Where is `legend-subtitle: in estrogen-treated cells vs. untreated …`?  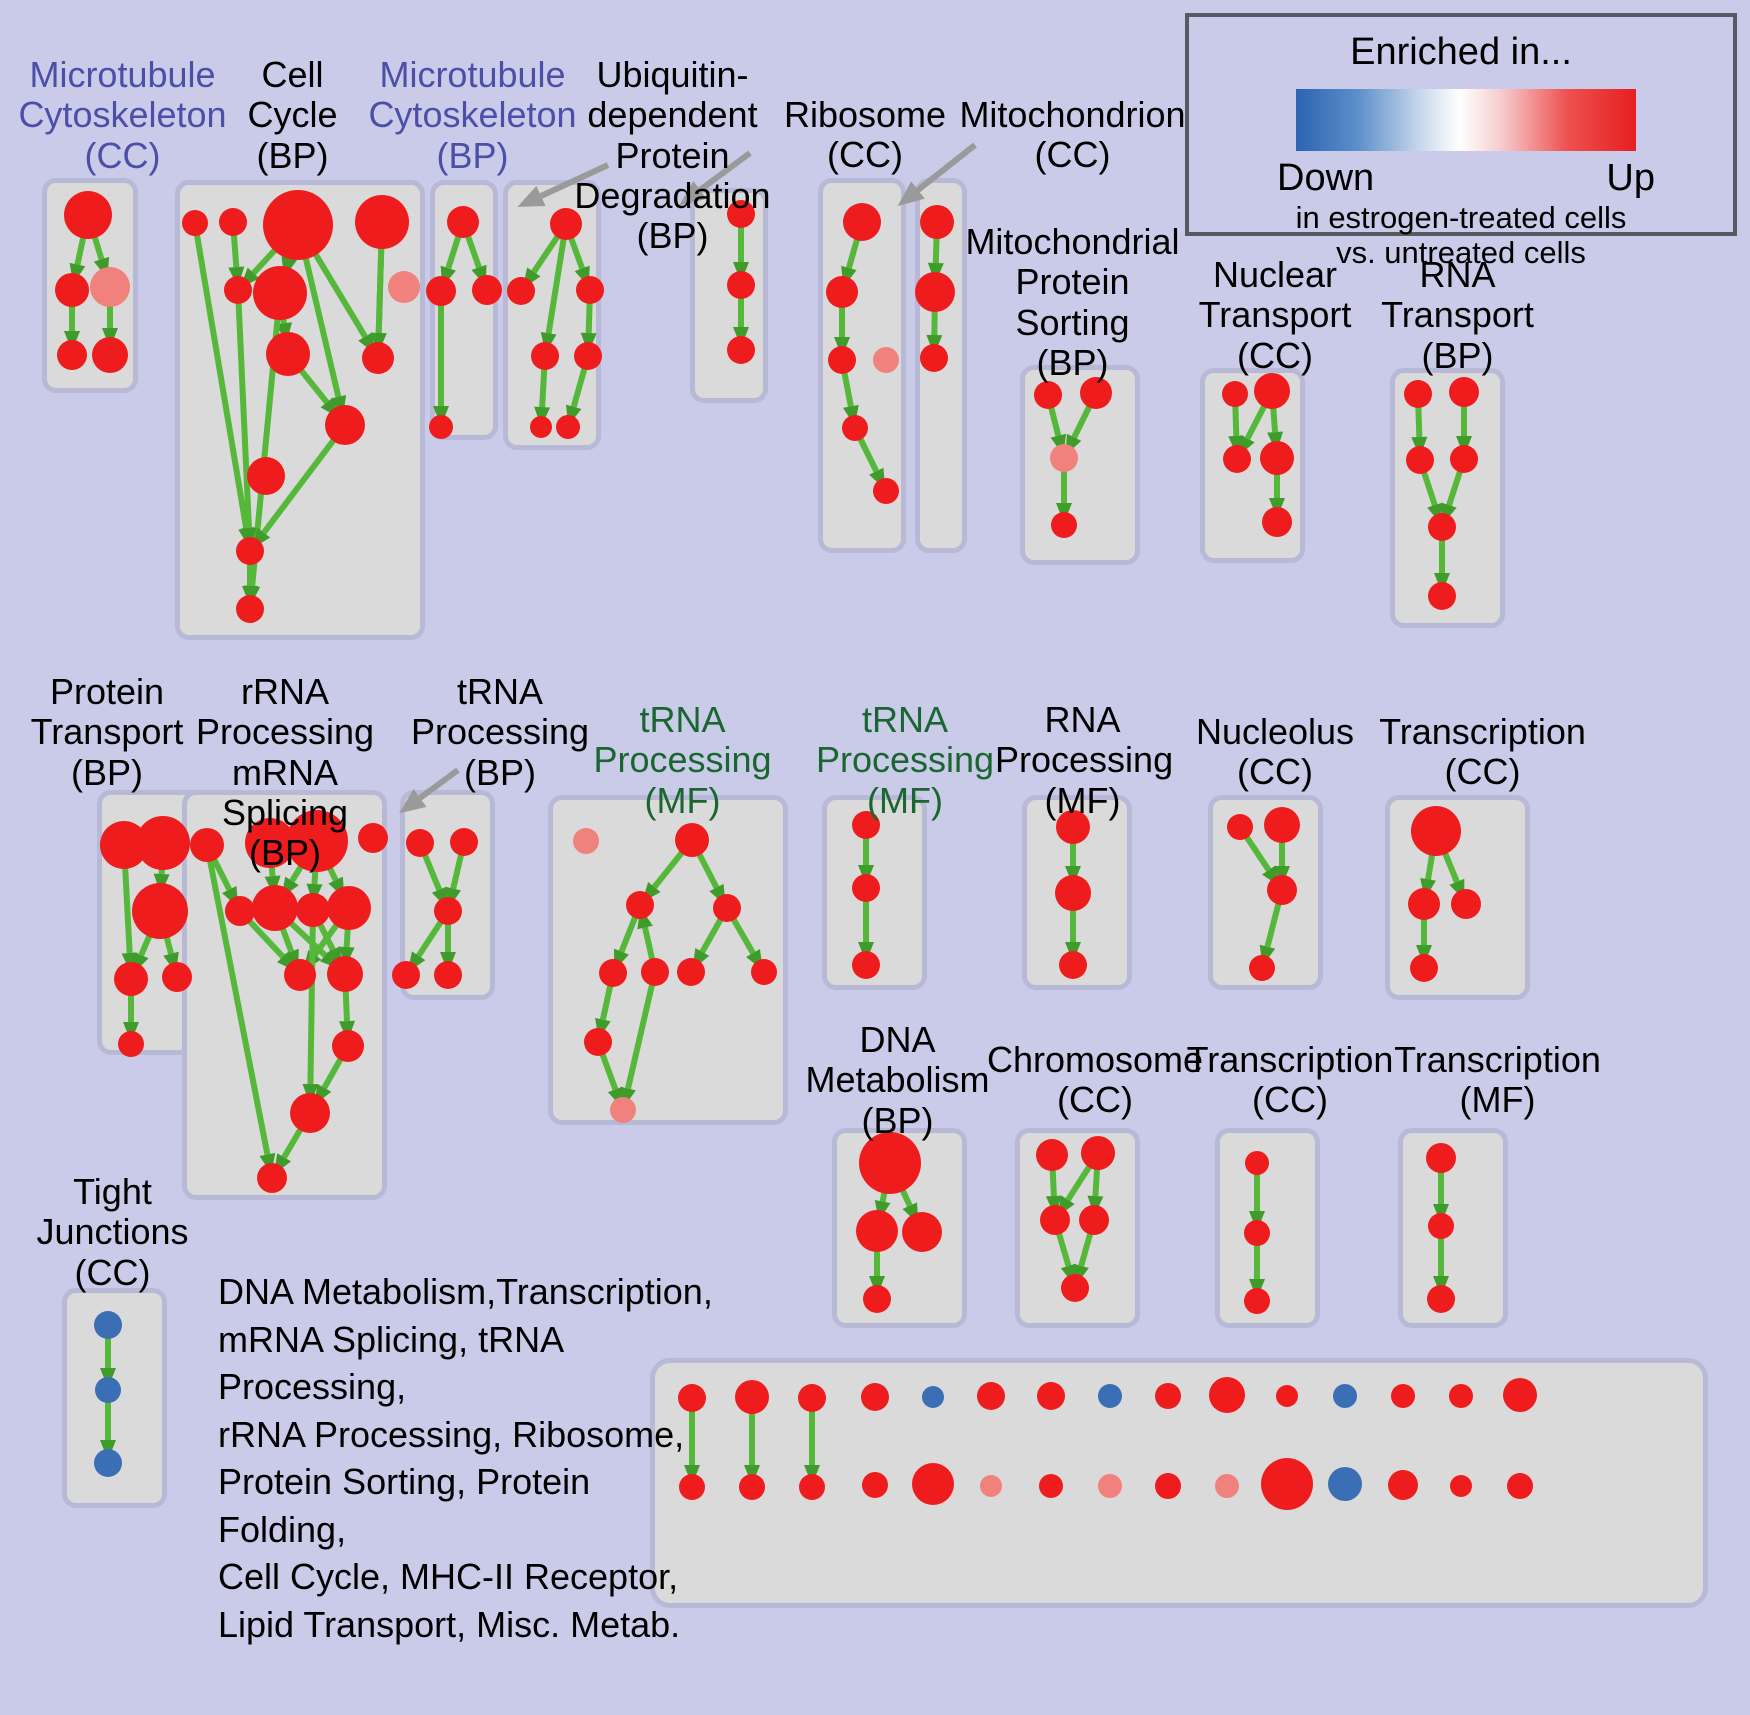
legend-subtitle: in estrogen-treated cells vs. untreated … is located at coordinates (1461, 235).